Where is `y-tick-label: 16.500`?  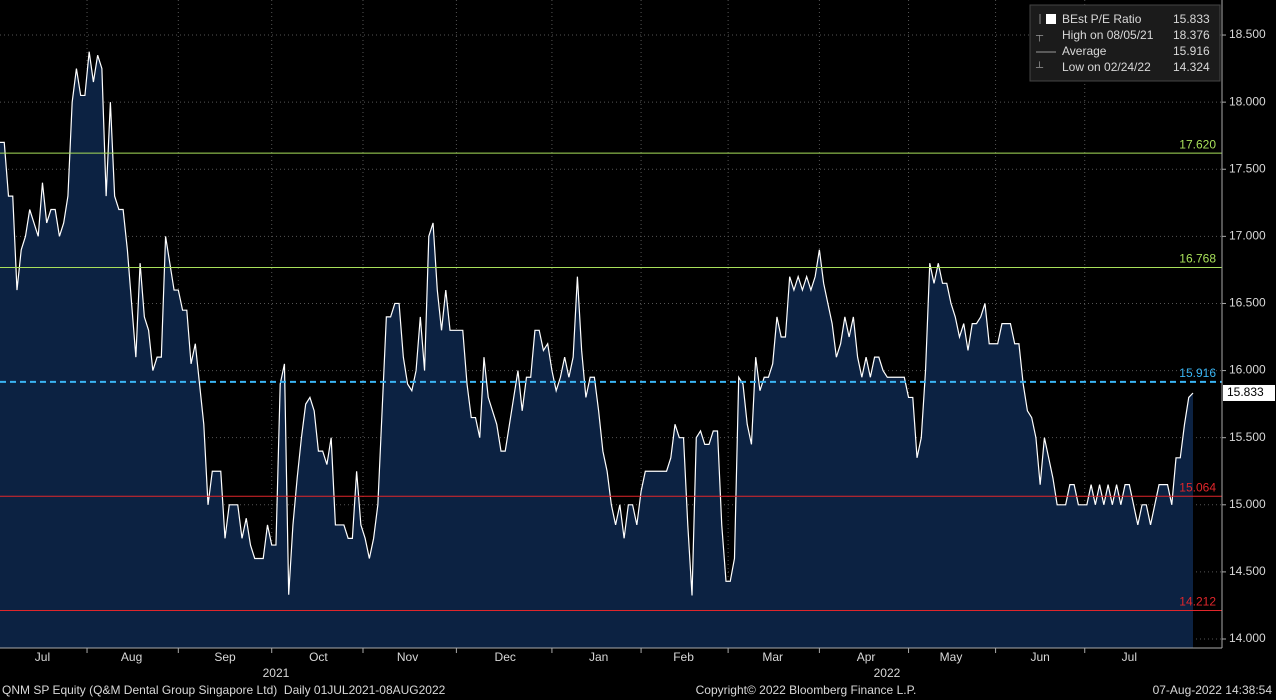 y-tick-label: 16.500 is located at coordinates (1247, 303).